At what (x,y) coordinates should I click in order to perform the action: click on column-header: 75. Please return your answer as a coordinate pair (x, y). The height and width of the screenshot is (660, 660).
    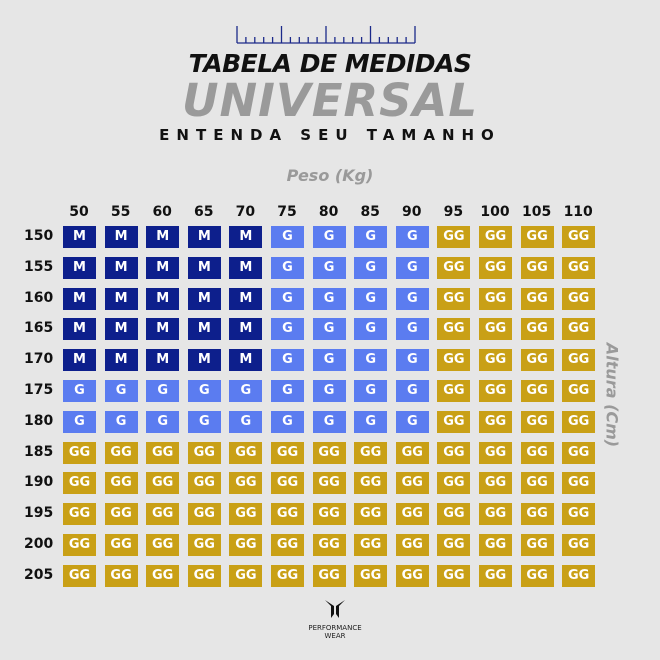
    Looking at the image, I should click on (287, 212).